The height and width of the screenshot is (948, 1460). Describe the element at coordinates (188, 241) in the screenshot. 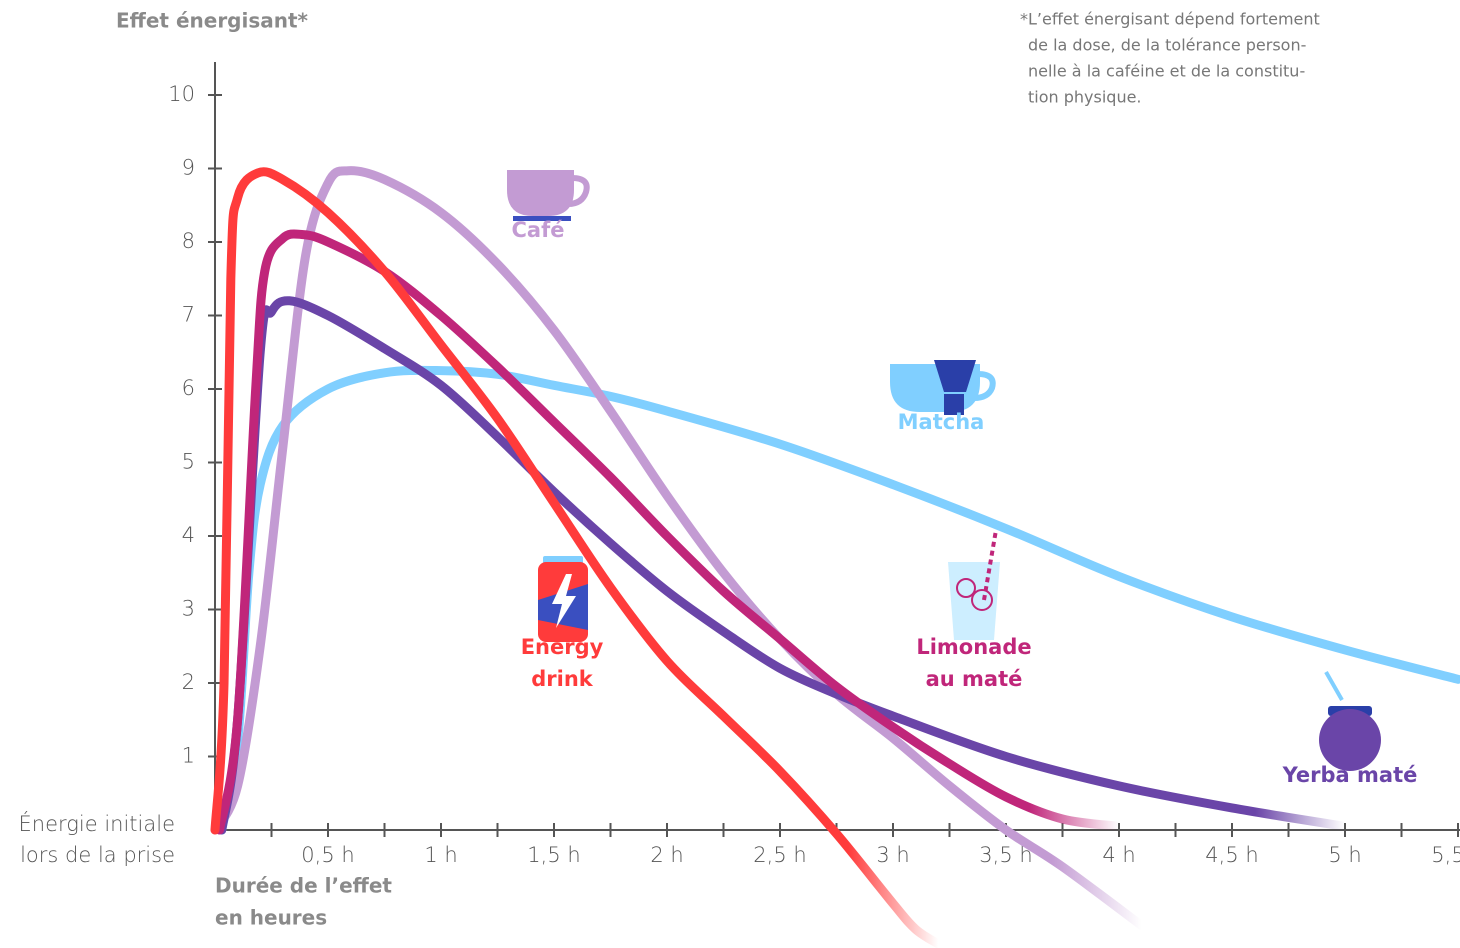

I see `y-tick-label: 8` at that location.